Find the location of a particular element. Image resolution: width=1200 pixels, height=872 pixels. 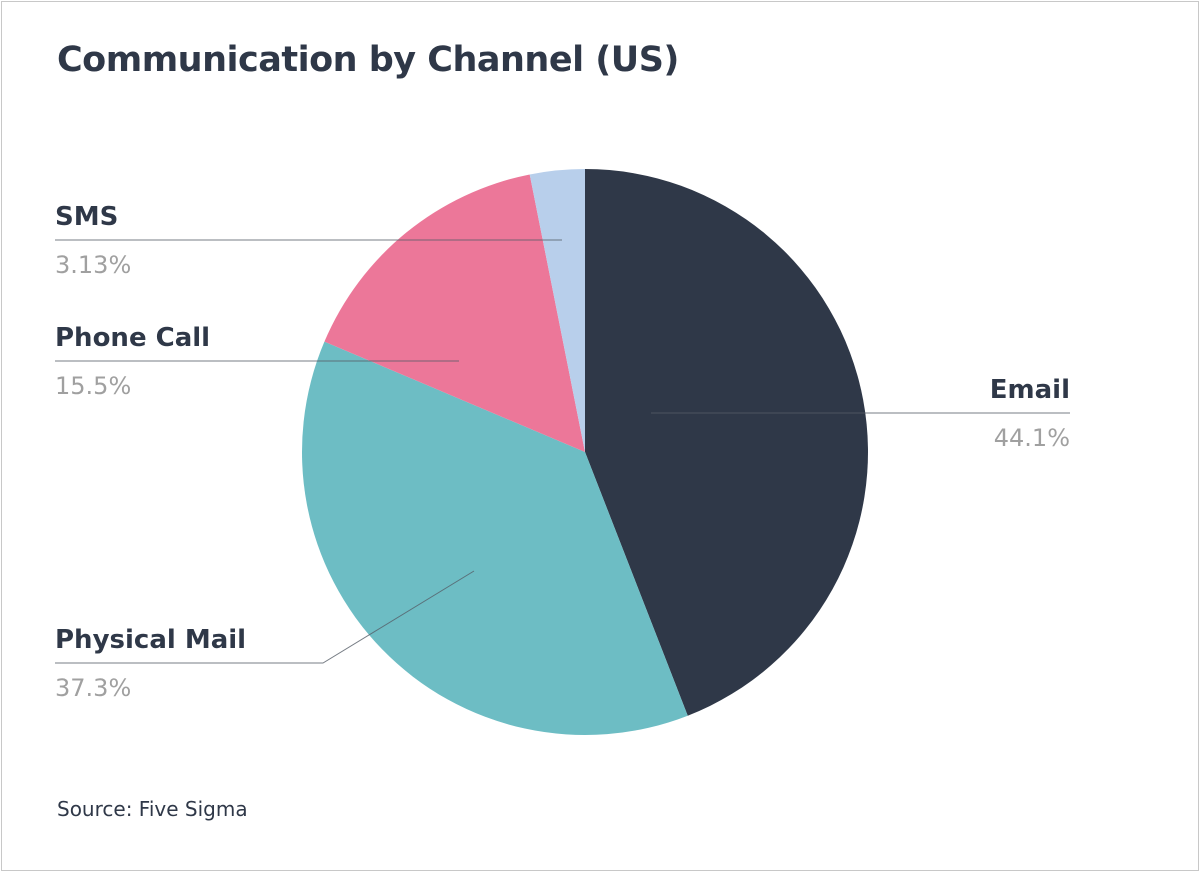

value-phone-call: 15.5% is located at coordinates (93, 386).